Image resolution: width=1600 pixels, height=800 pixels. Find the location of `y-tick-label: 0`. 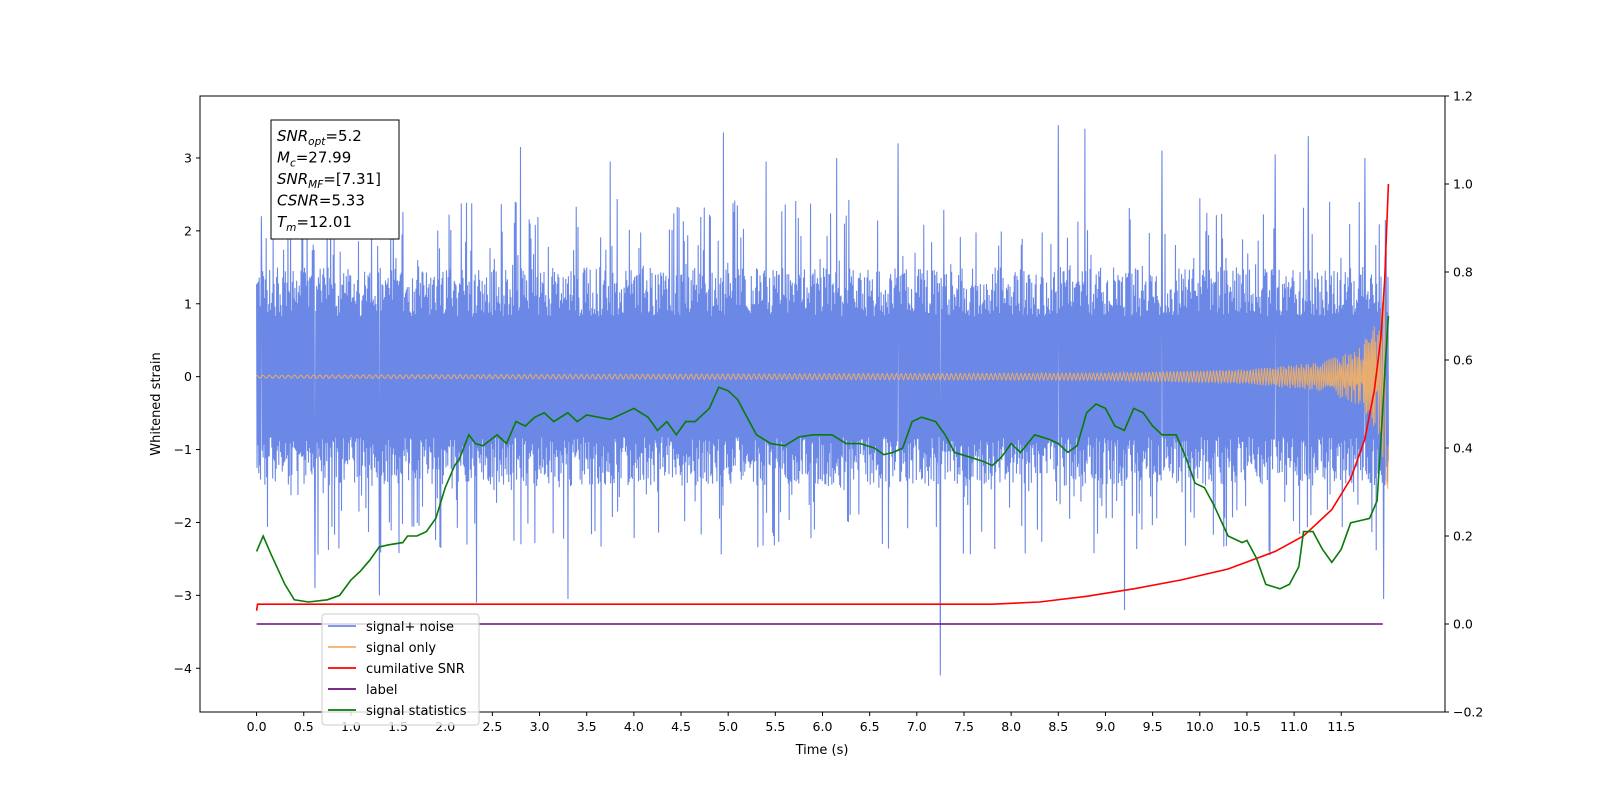

y-tick-label: 0 is located at coordinates (188, 376).